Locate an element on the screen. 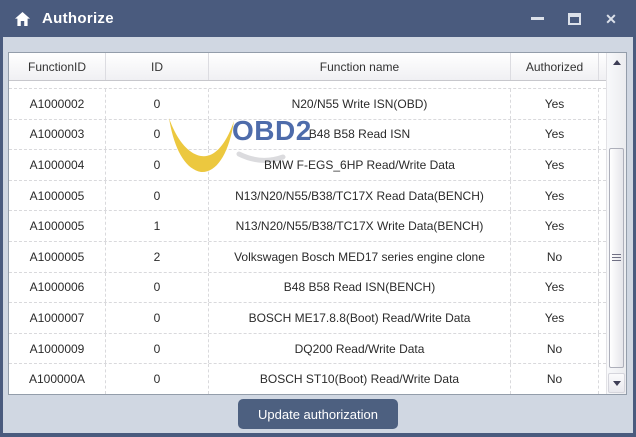  table-header-row: FunctionID ID Function name Authorized is located at coordinates (307, 67).